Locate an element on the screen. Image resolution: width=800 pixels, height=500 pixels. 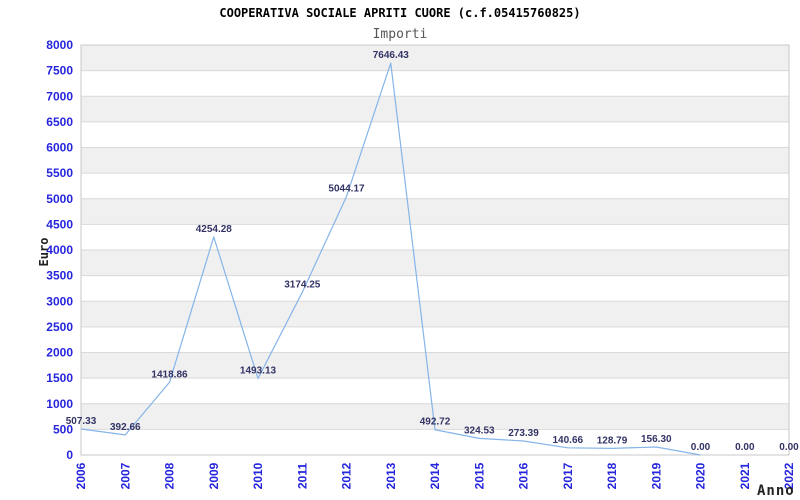
y-tick-label: 0 is located at coordinates (69, 455).